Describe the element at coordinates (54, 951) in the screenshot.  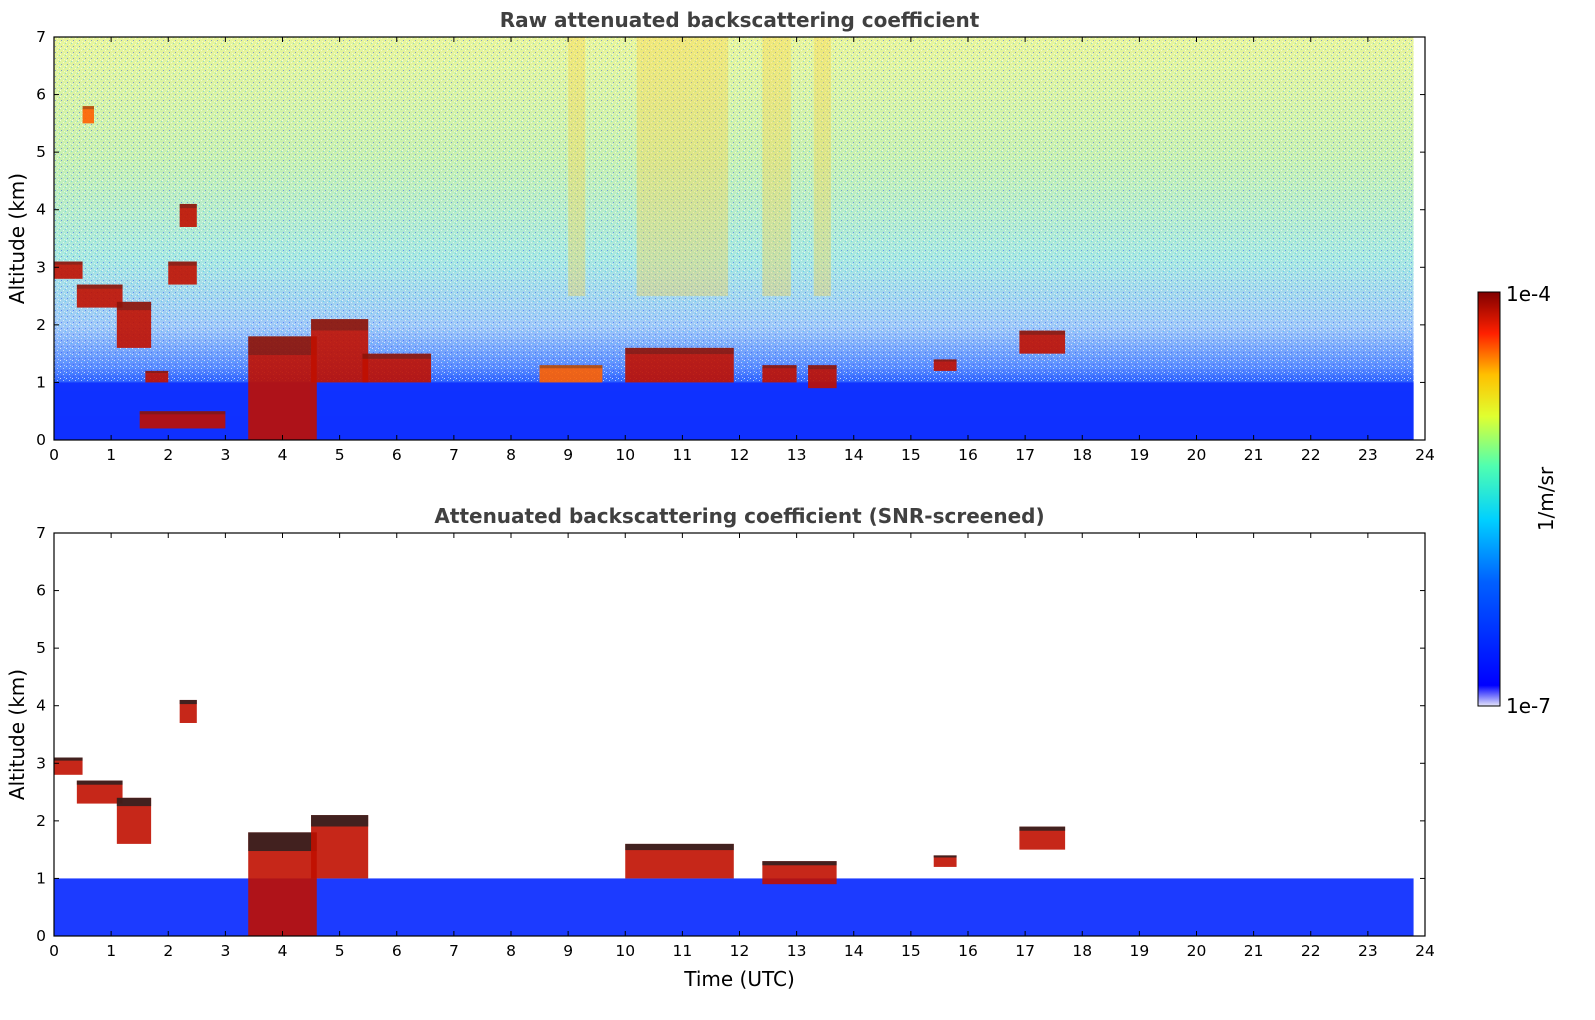
I see `x-tick-label: 0` at that location.